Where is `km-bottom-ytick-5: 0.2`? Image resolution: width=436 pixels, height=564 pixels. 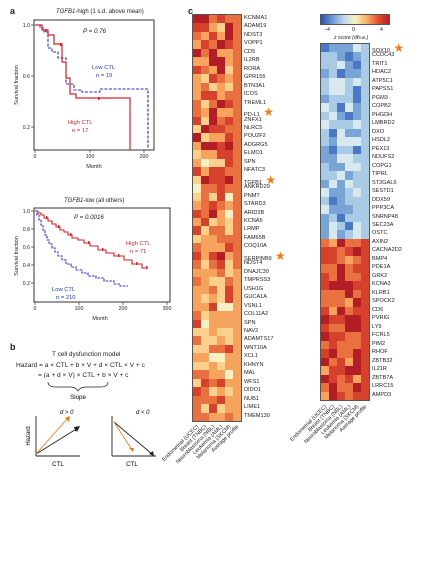 km-bottom-ytick-5: 0.2 is located at coordinates (26, 284).